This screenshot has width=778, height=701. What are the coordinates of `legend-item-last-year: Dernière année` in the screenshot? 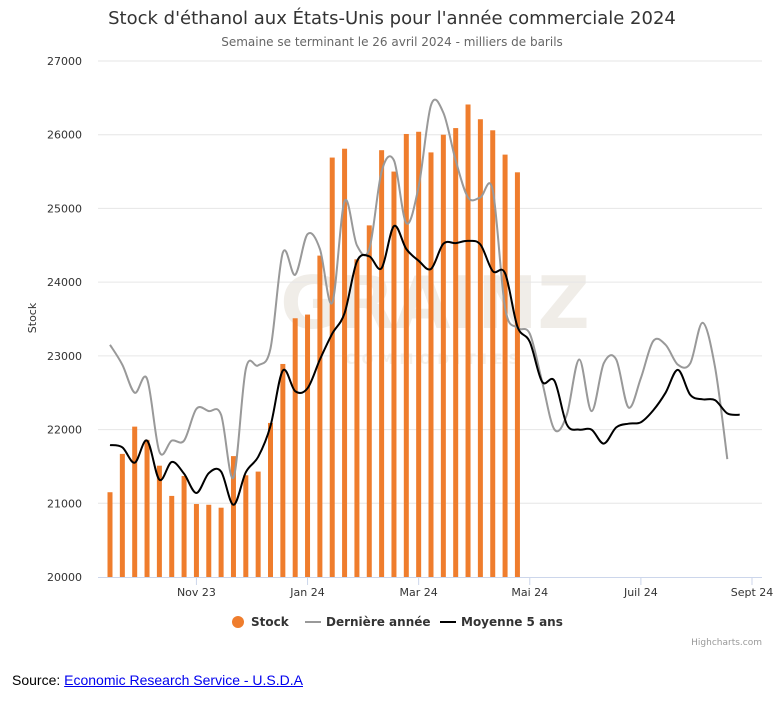 It's located at (368, 622).